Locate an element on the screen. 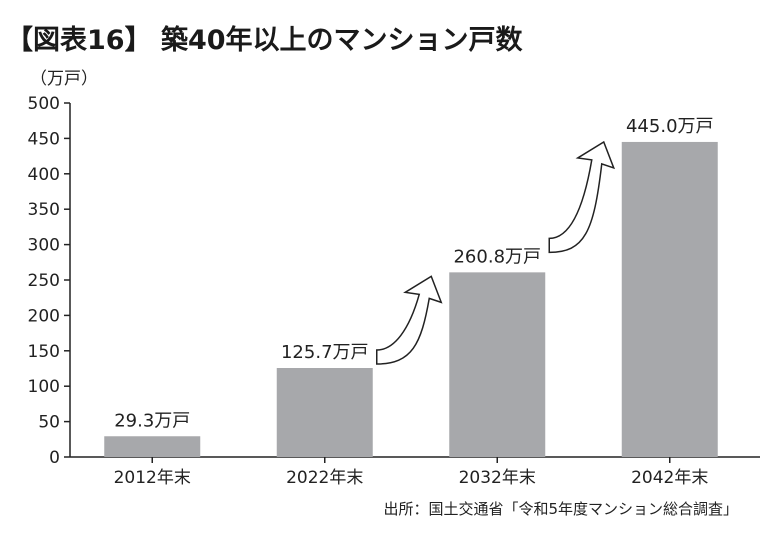 The height and width of the screenshot is (538, 768). y-axis-unit-label: （万戸） is located at coordinates (64, 79).